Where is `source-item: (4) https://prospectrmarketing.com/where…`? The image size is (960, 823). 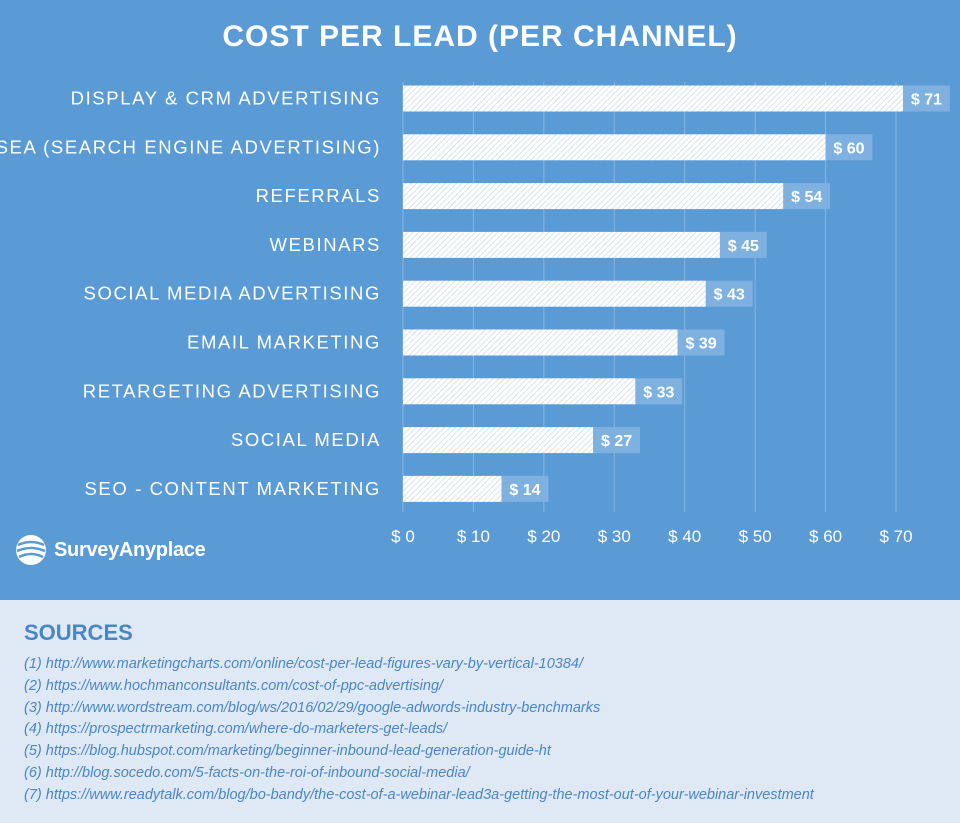
source-item: (4) https://prospectrmarketing.com/where… is located at coordinates (236, 729).